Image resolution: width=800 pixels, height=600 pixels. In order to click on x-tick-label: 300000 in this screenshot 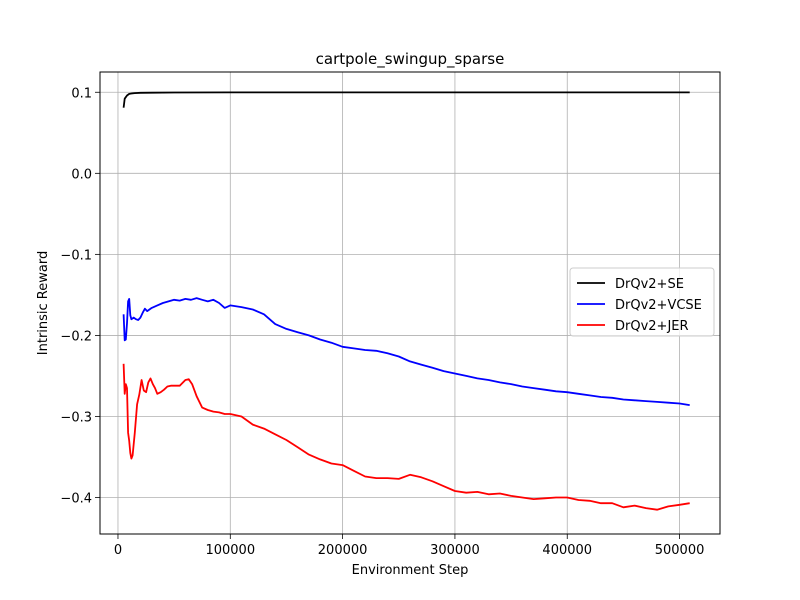, I will do `click(455, 550)`.